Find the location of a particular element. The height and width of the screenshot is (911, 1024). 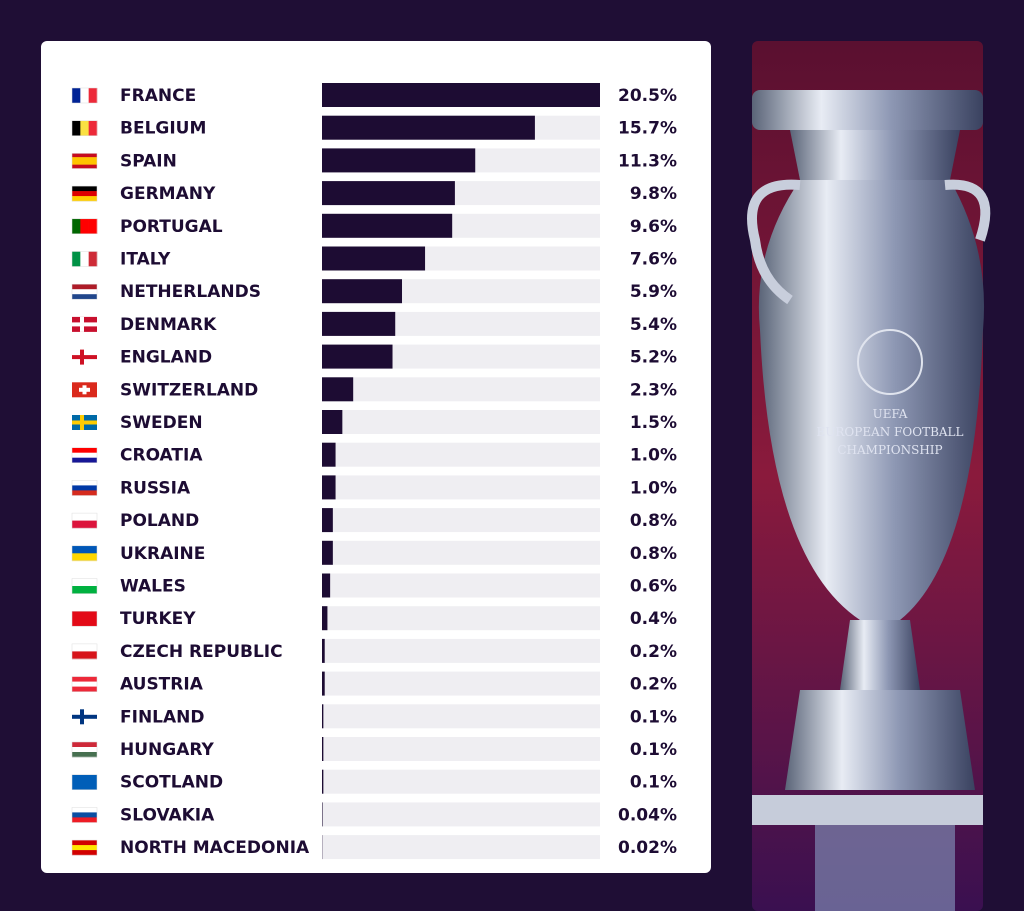

value-label: 0.04% is located at coordinates (647, 815).